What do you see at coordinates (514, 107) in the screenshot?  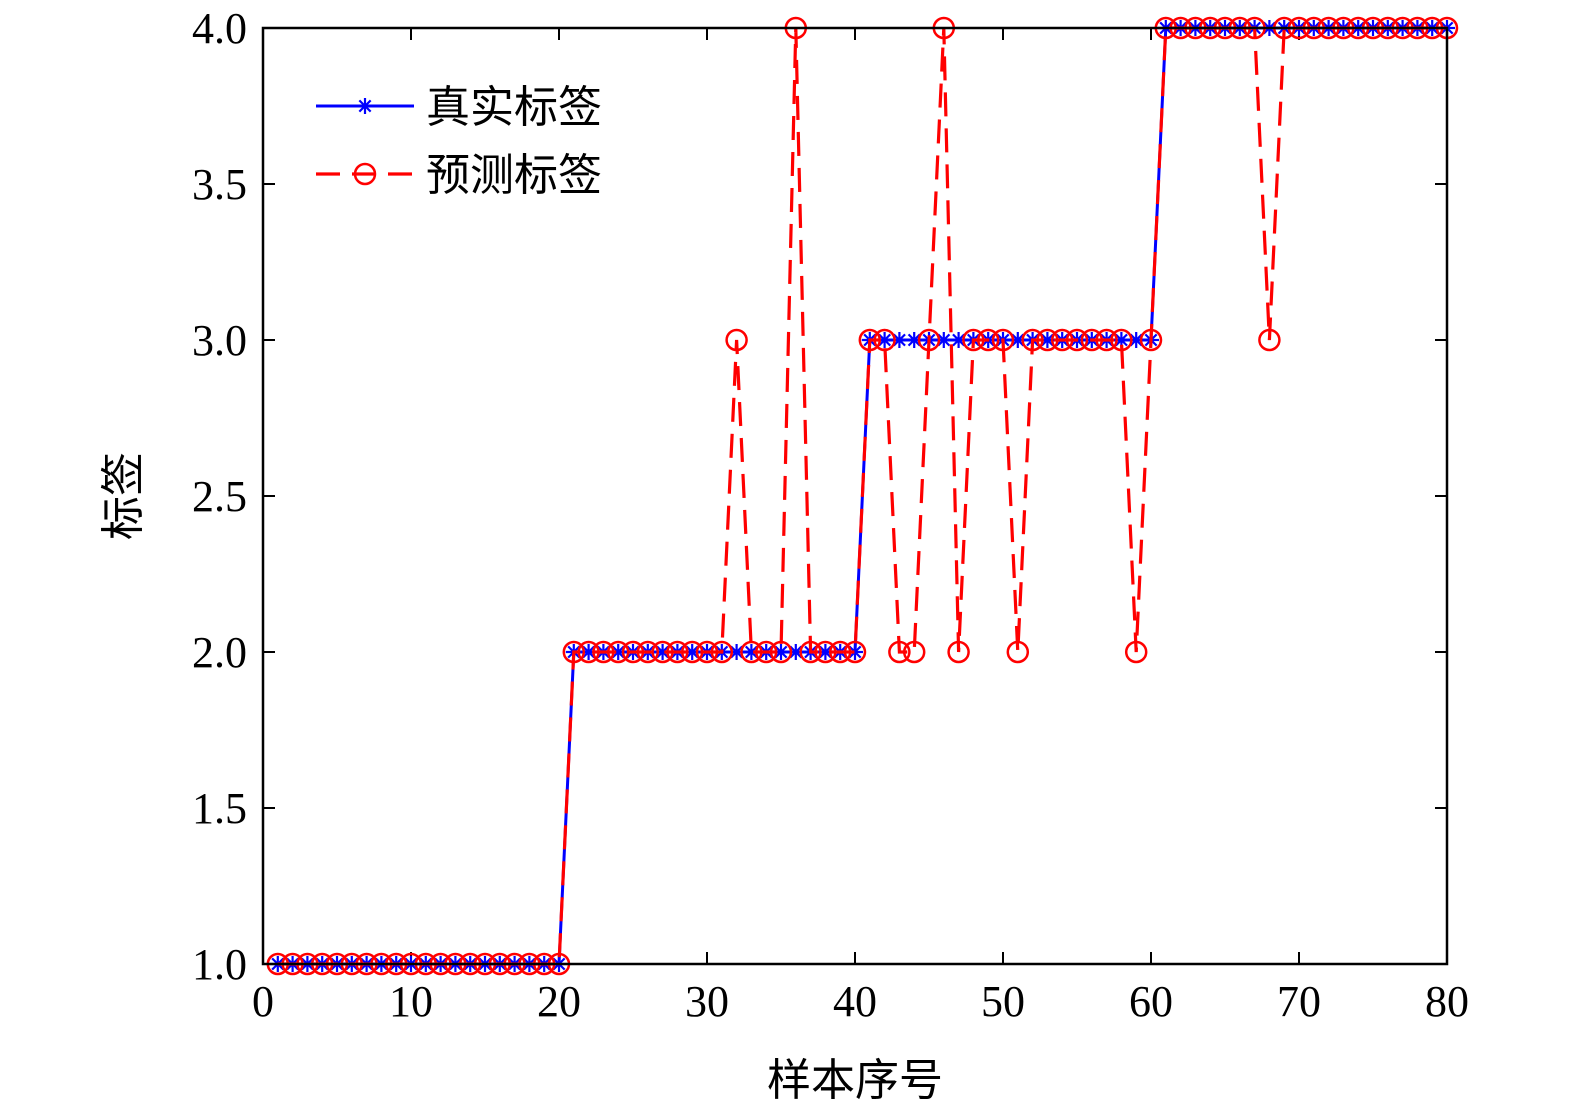 I see `legend-label-0: 真实标签` at bounding box center [514, 107].